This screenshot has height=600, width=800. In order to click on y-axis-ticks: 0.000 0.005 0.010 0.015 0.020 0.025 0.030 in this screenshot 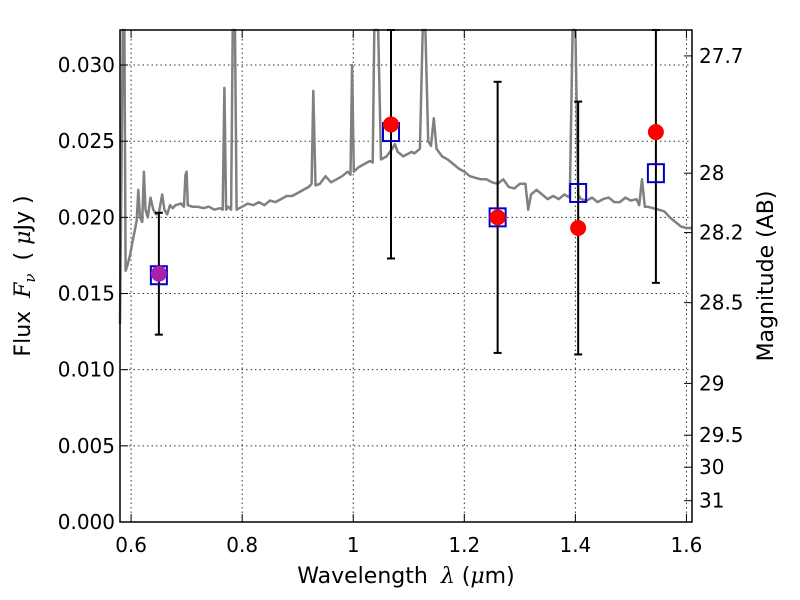, I will do `click(93, 293)`.